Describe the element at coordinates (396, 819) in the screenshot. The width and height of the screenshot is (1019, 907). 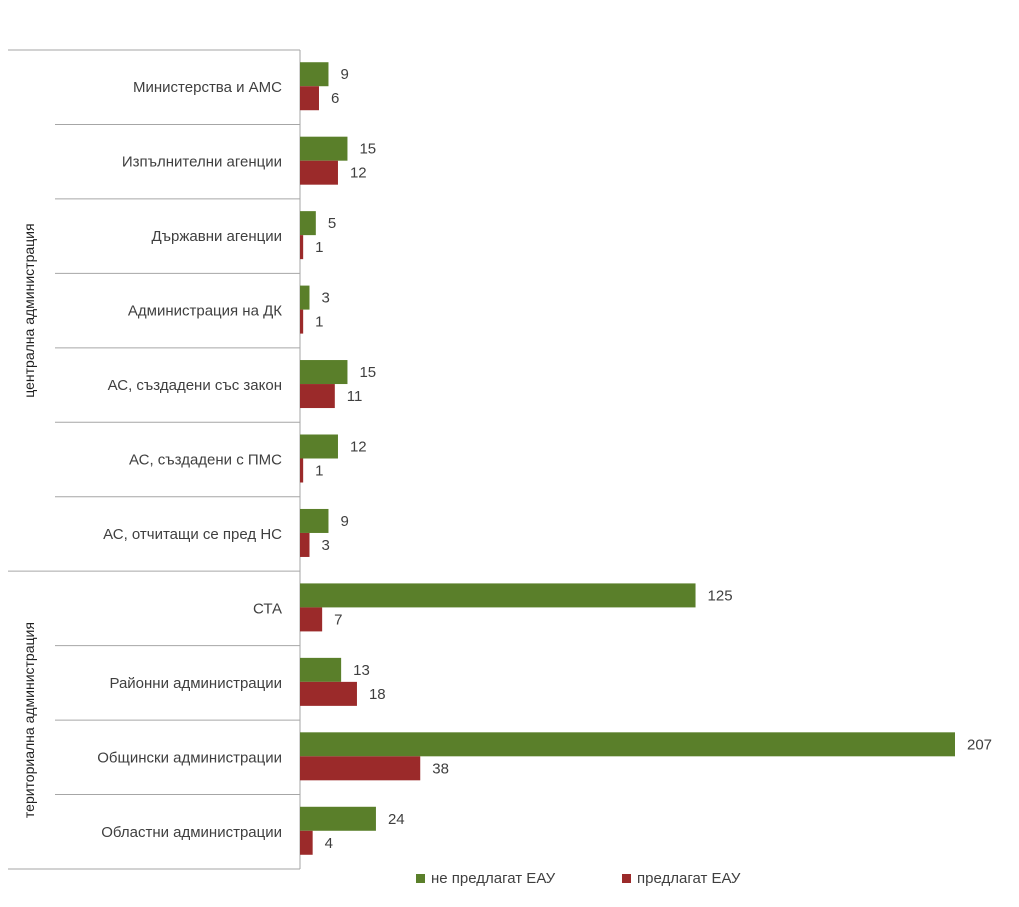
I see `data-label: 24` at that location.